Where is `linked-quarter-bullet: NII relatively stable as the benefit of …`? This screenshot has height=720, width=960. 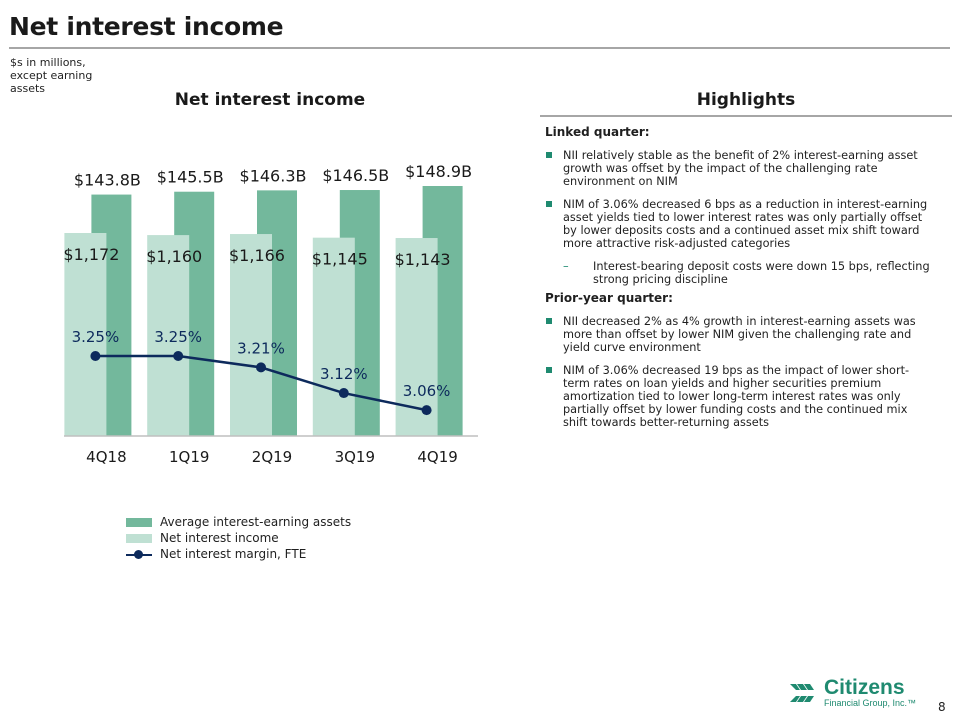 linked-quarter-bullet: NII relatively stable as the benefit of … is located at coordinates (737, 168).